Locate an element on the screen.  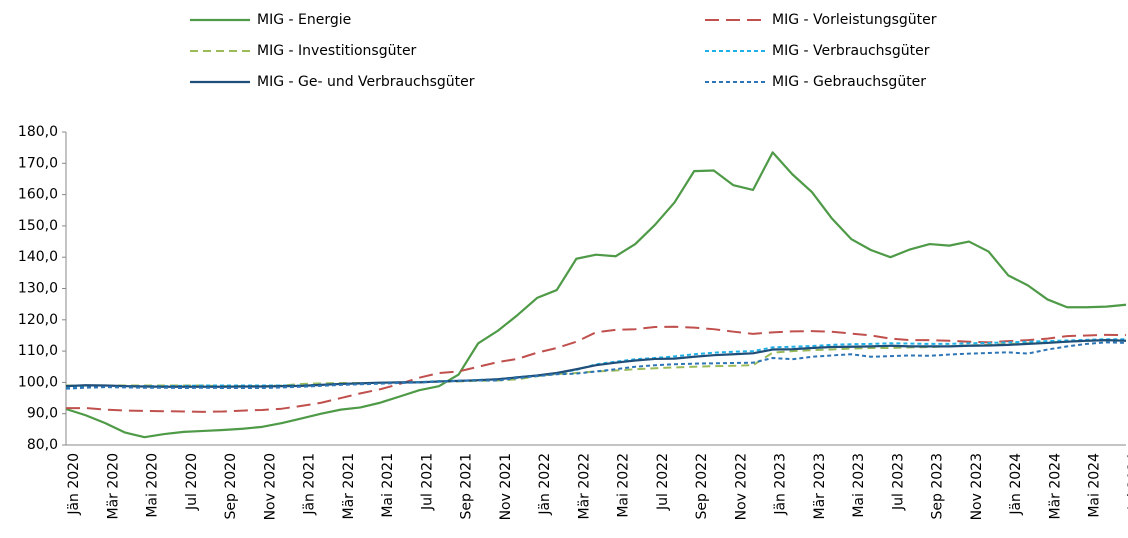
legend-label: MIG - Verbrauchsgüter is located at coordinates (851, 51).